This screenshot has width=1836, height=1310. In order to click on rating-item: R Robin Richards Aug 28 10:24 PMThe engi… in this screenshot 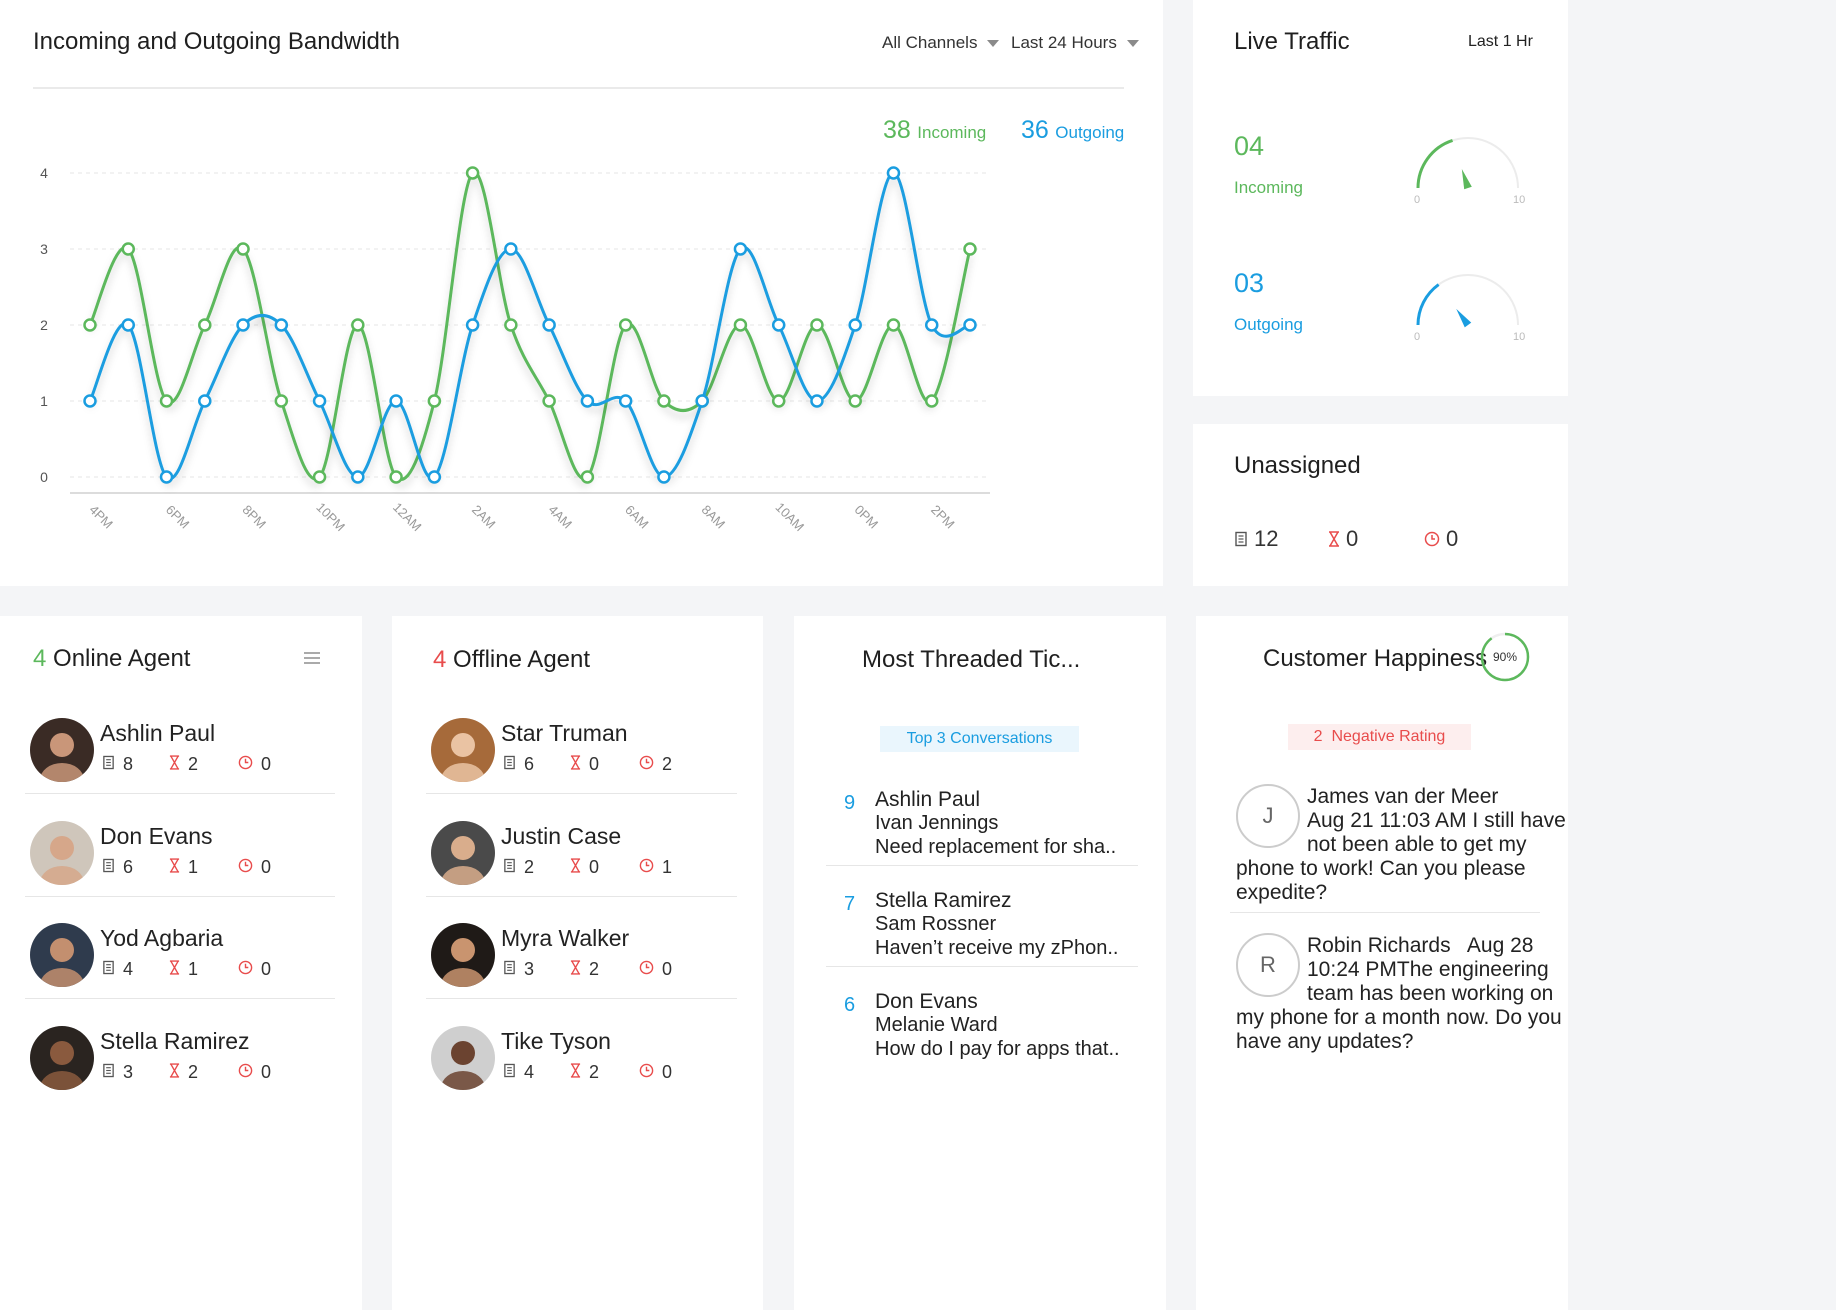, I will do `click(1382, 1003)`.